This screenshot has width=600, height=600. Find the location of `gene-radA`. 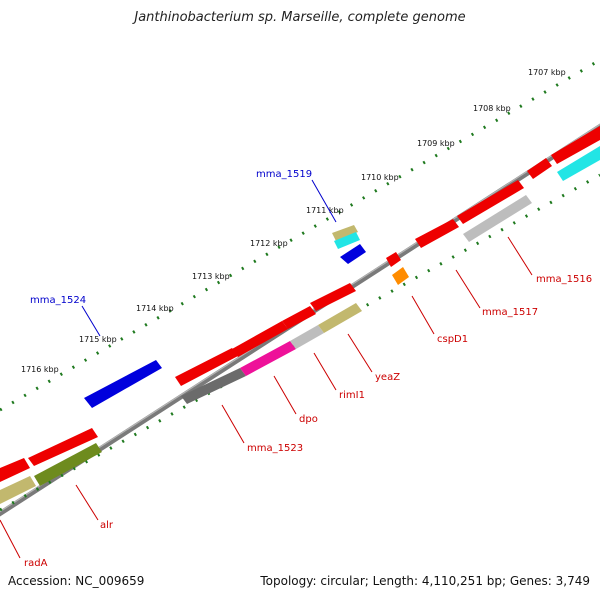

gene-radA is located at coordinates (18, 490).